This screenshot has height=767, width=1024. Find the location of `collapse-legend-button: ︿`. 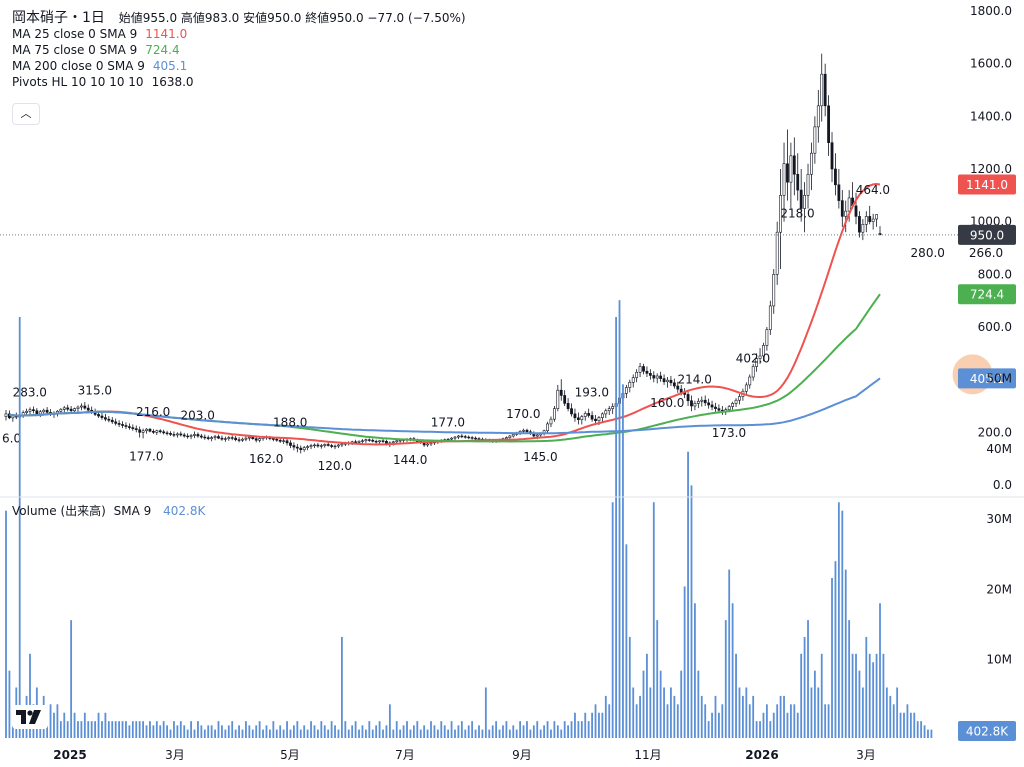

collapse-legend-button: ︿ is located at coordinates (26, 114).